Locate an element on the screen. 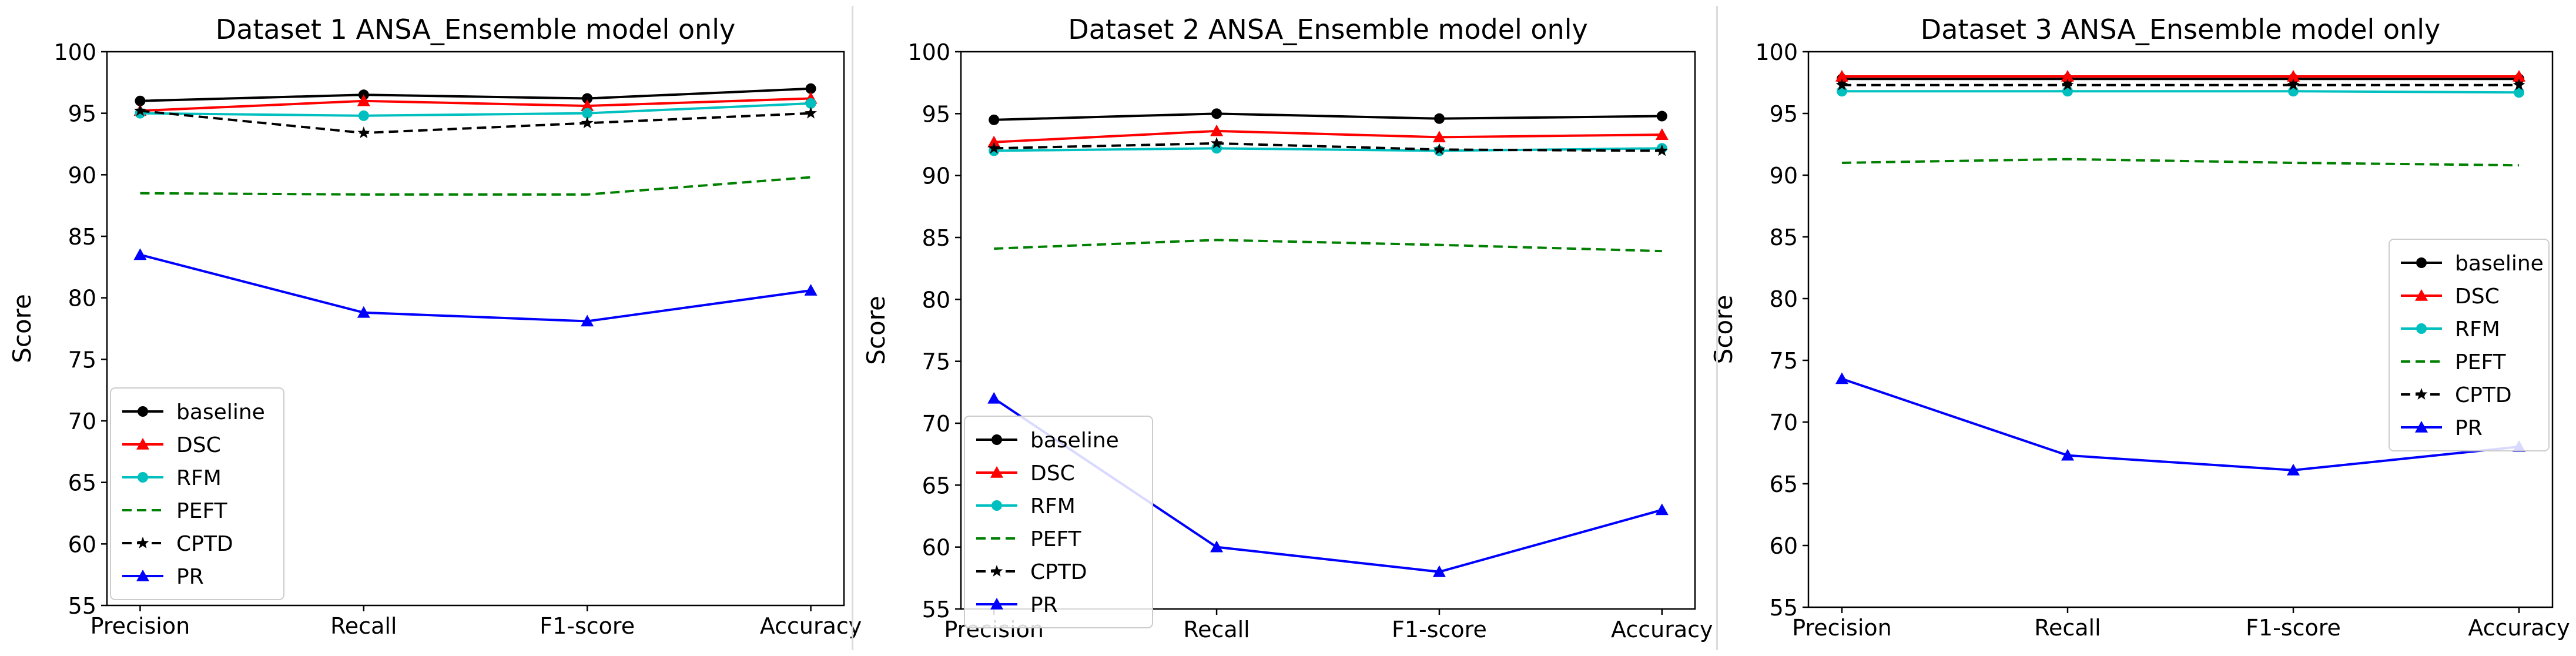 This screenshot has width=2576, height=656. series-dsc is located at coordinates (2180, 76).